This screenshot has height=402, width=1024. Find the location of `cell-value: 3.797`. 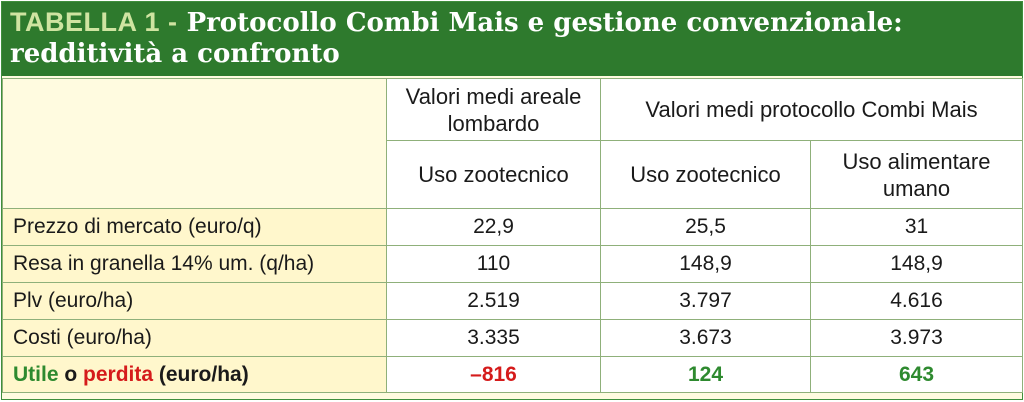

cell-value: 3.797 is located at coordinates (705, 301).